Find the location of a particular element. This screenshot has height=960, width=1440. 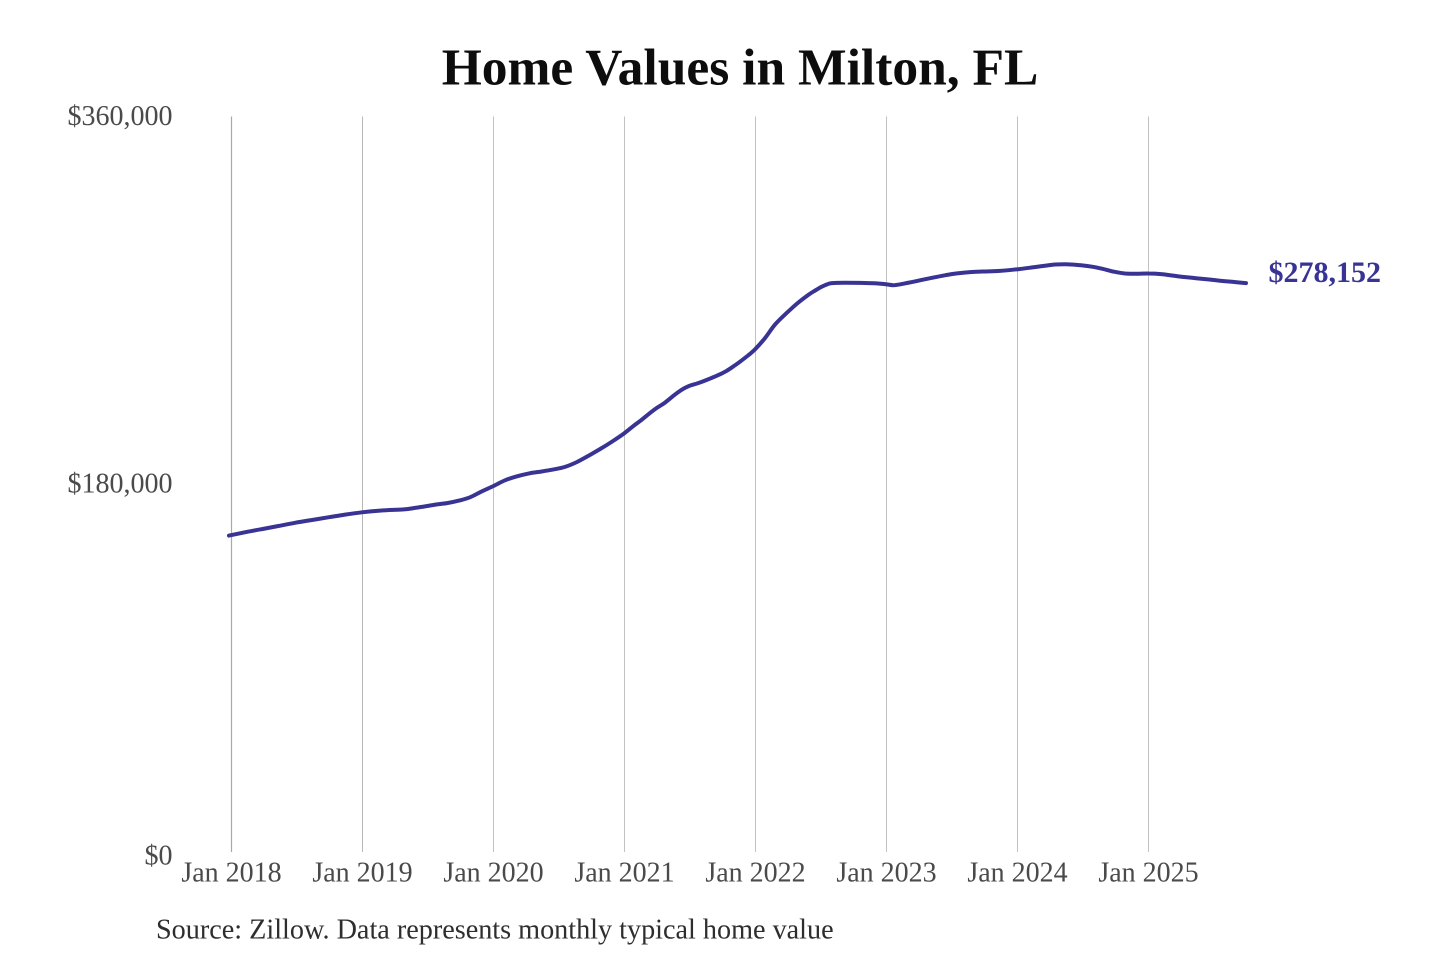

svg-text: Jan 2020 is located at coordinates (493, 873).